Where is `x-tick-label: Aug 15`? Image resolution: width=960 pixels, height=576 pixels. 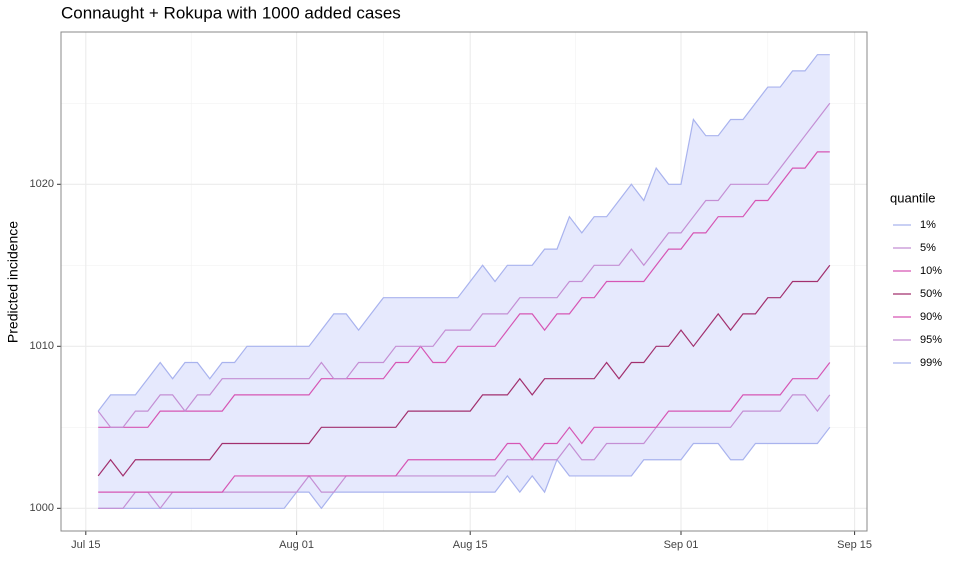 x-tick-label: Aug 15 is located at coordinates (470, 545).